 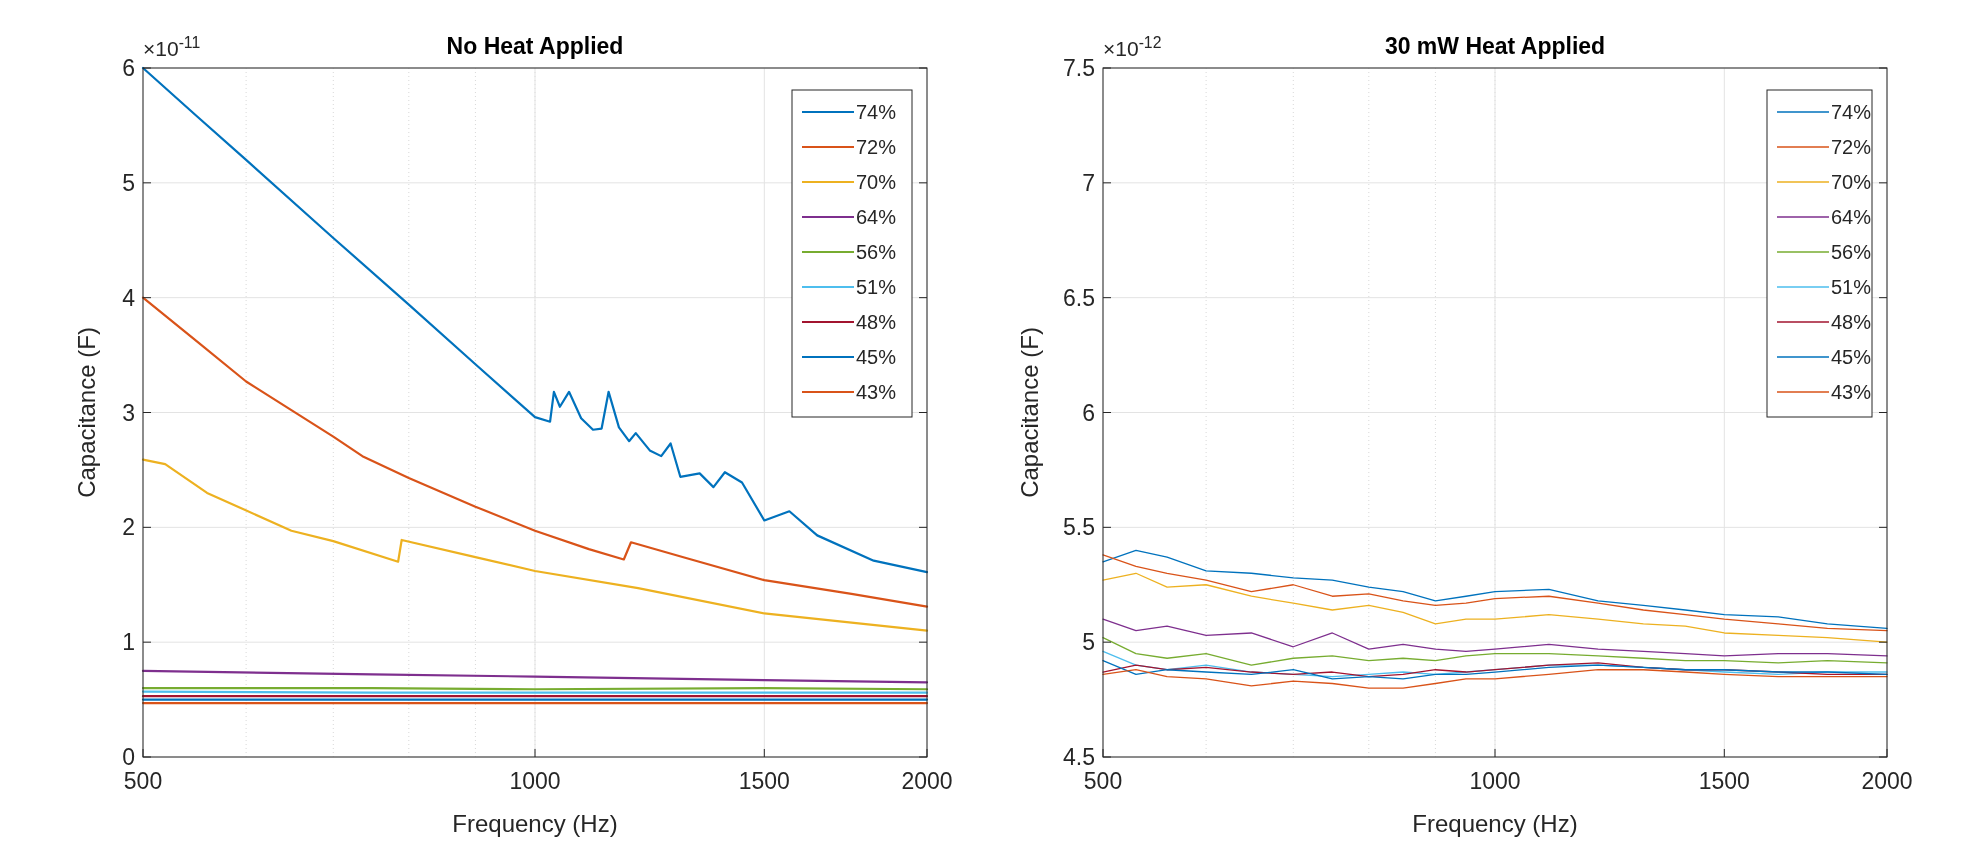 What do you see at coordinates (1079, 757) in the screenshot?
I see `y-tick-label: 4.5` at bounding box center [1079, 757].